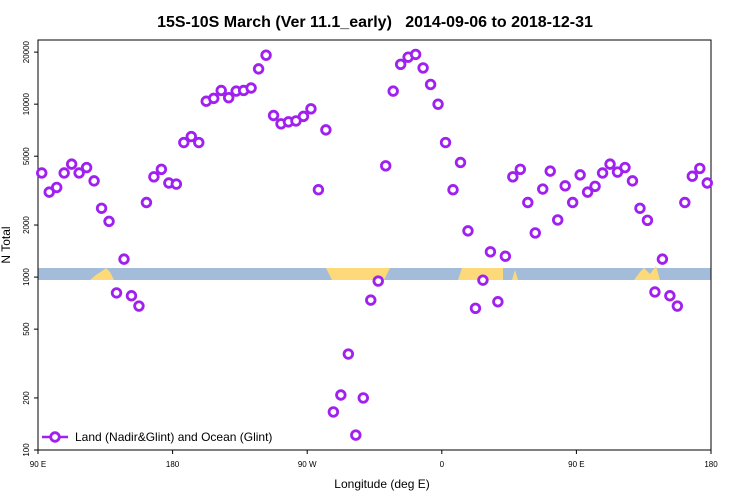  What do you see at coordinates (307, 464) in the screenshot?
I see `x-tick-label: 90 W` at bounding box center [307, 464].